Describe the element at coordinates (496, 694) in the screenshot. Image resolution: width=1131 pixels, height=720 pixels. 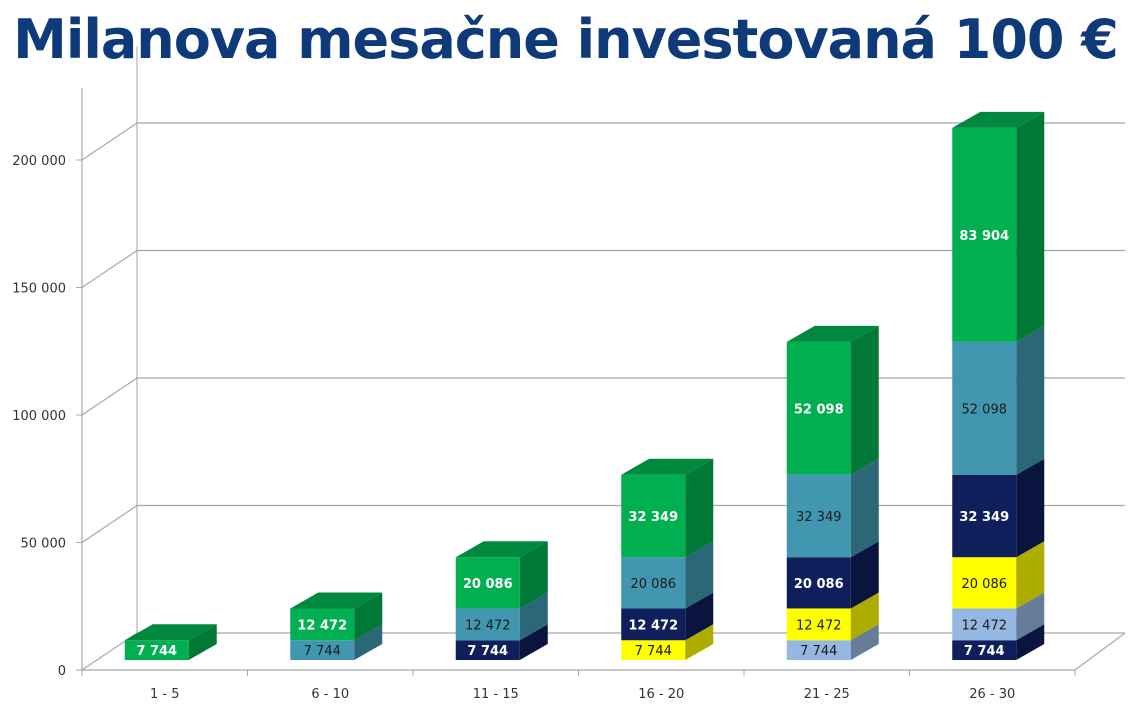
I see `x-tick-label: 11 - 15` at that location.